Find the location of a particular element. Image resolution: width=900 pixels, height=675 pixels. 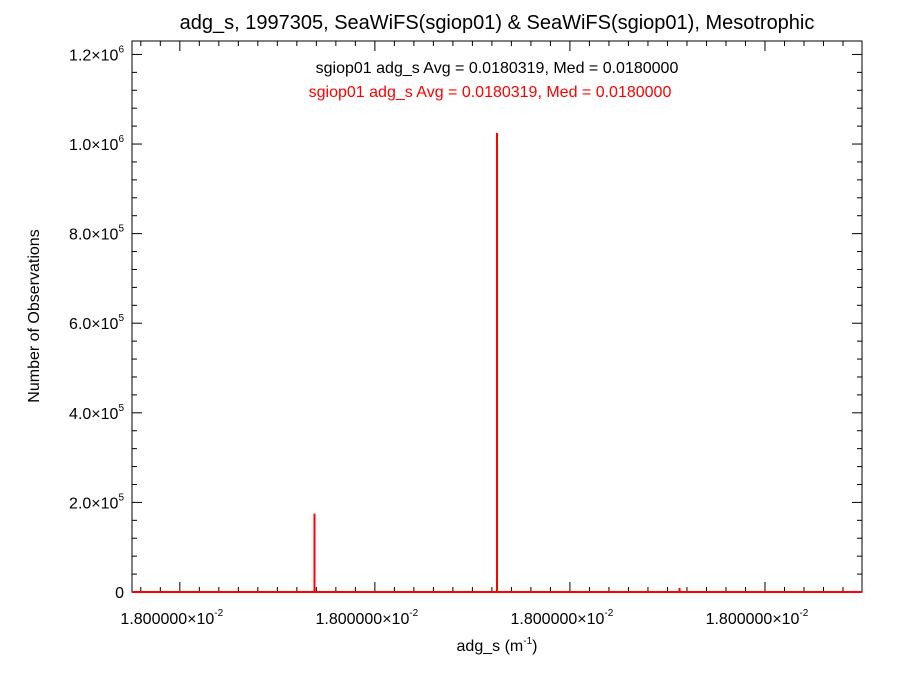

y-axis-label: Number of Observations is located at coordinates (34, 315).